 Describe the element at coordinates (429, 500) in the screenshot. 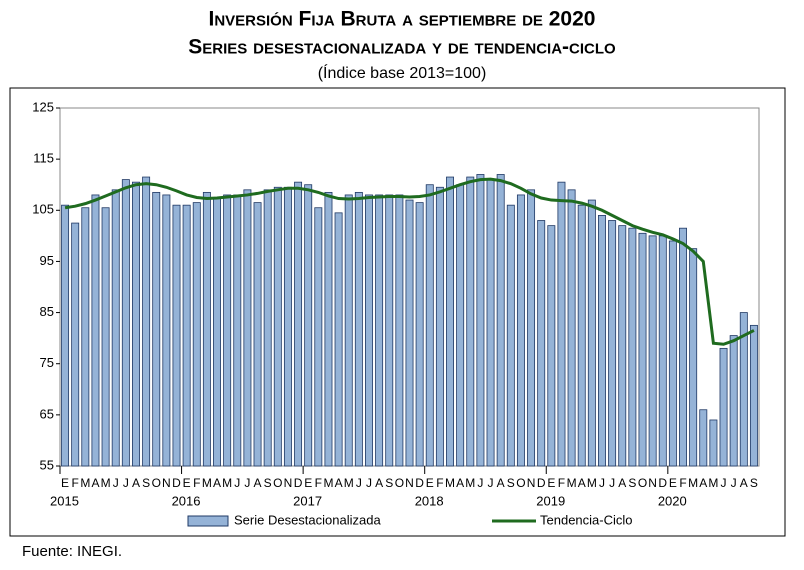

I see `year-label: 2018` at that location.